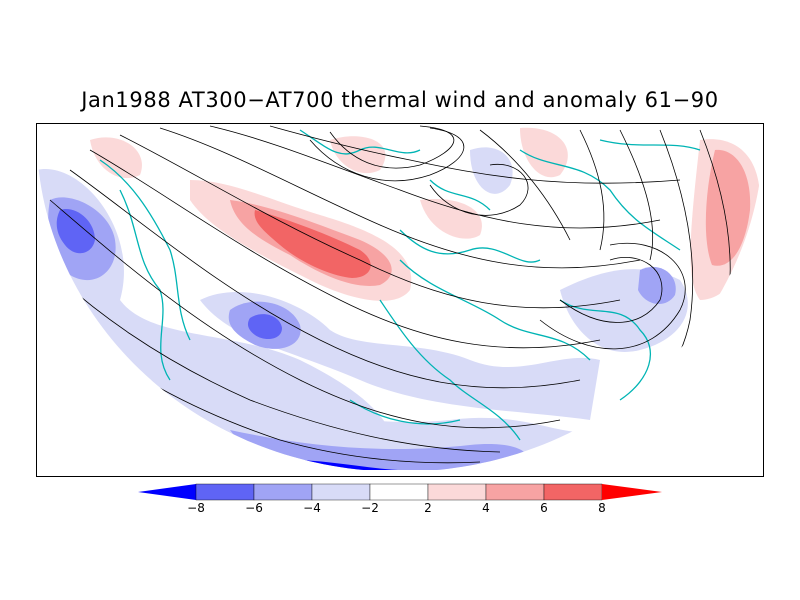 This screenshot has width=800, height=600. I want to click on legend-tick-label: −4, so click(312, 508).